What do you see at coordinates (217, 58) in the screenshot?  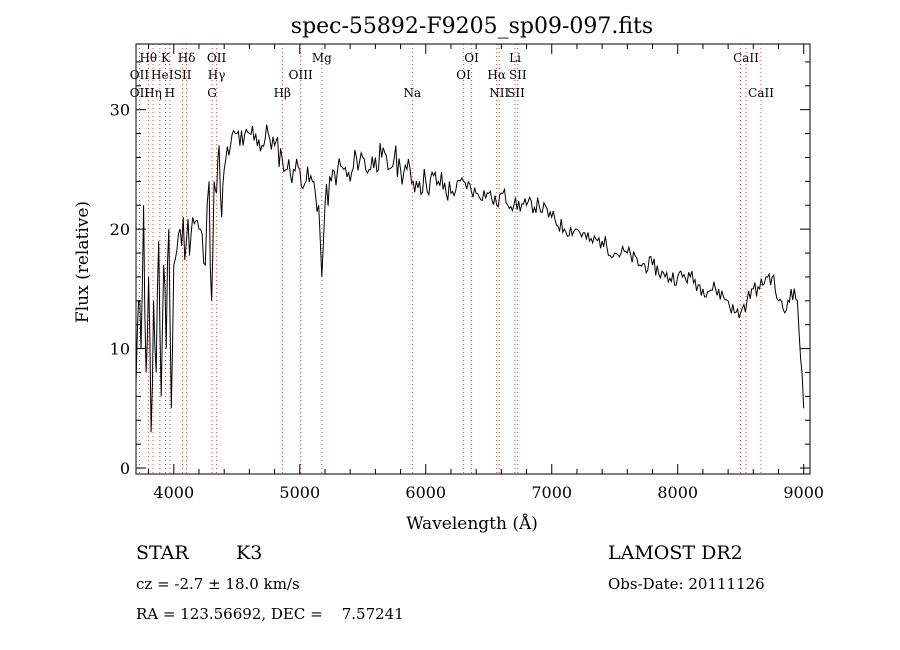 I see `line-label-10: OII` at bounding box center [217, 58].